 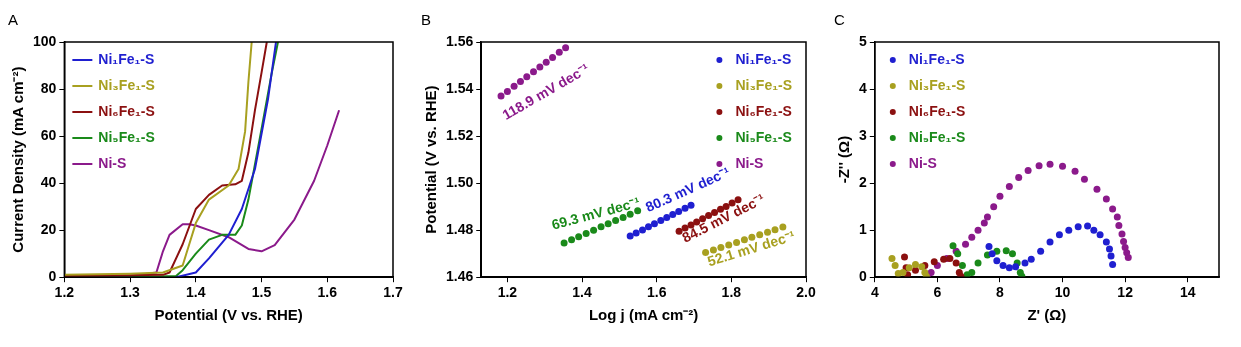 I want to click on y-tick-label: 1.48, so click(x=460, y=229).